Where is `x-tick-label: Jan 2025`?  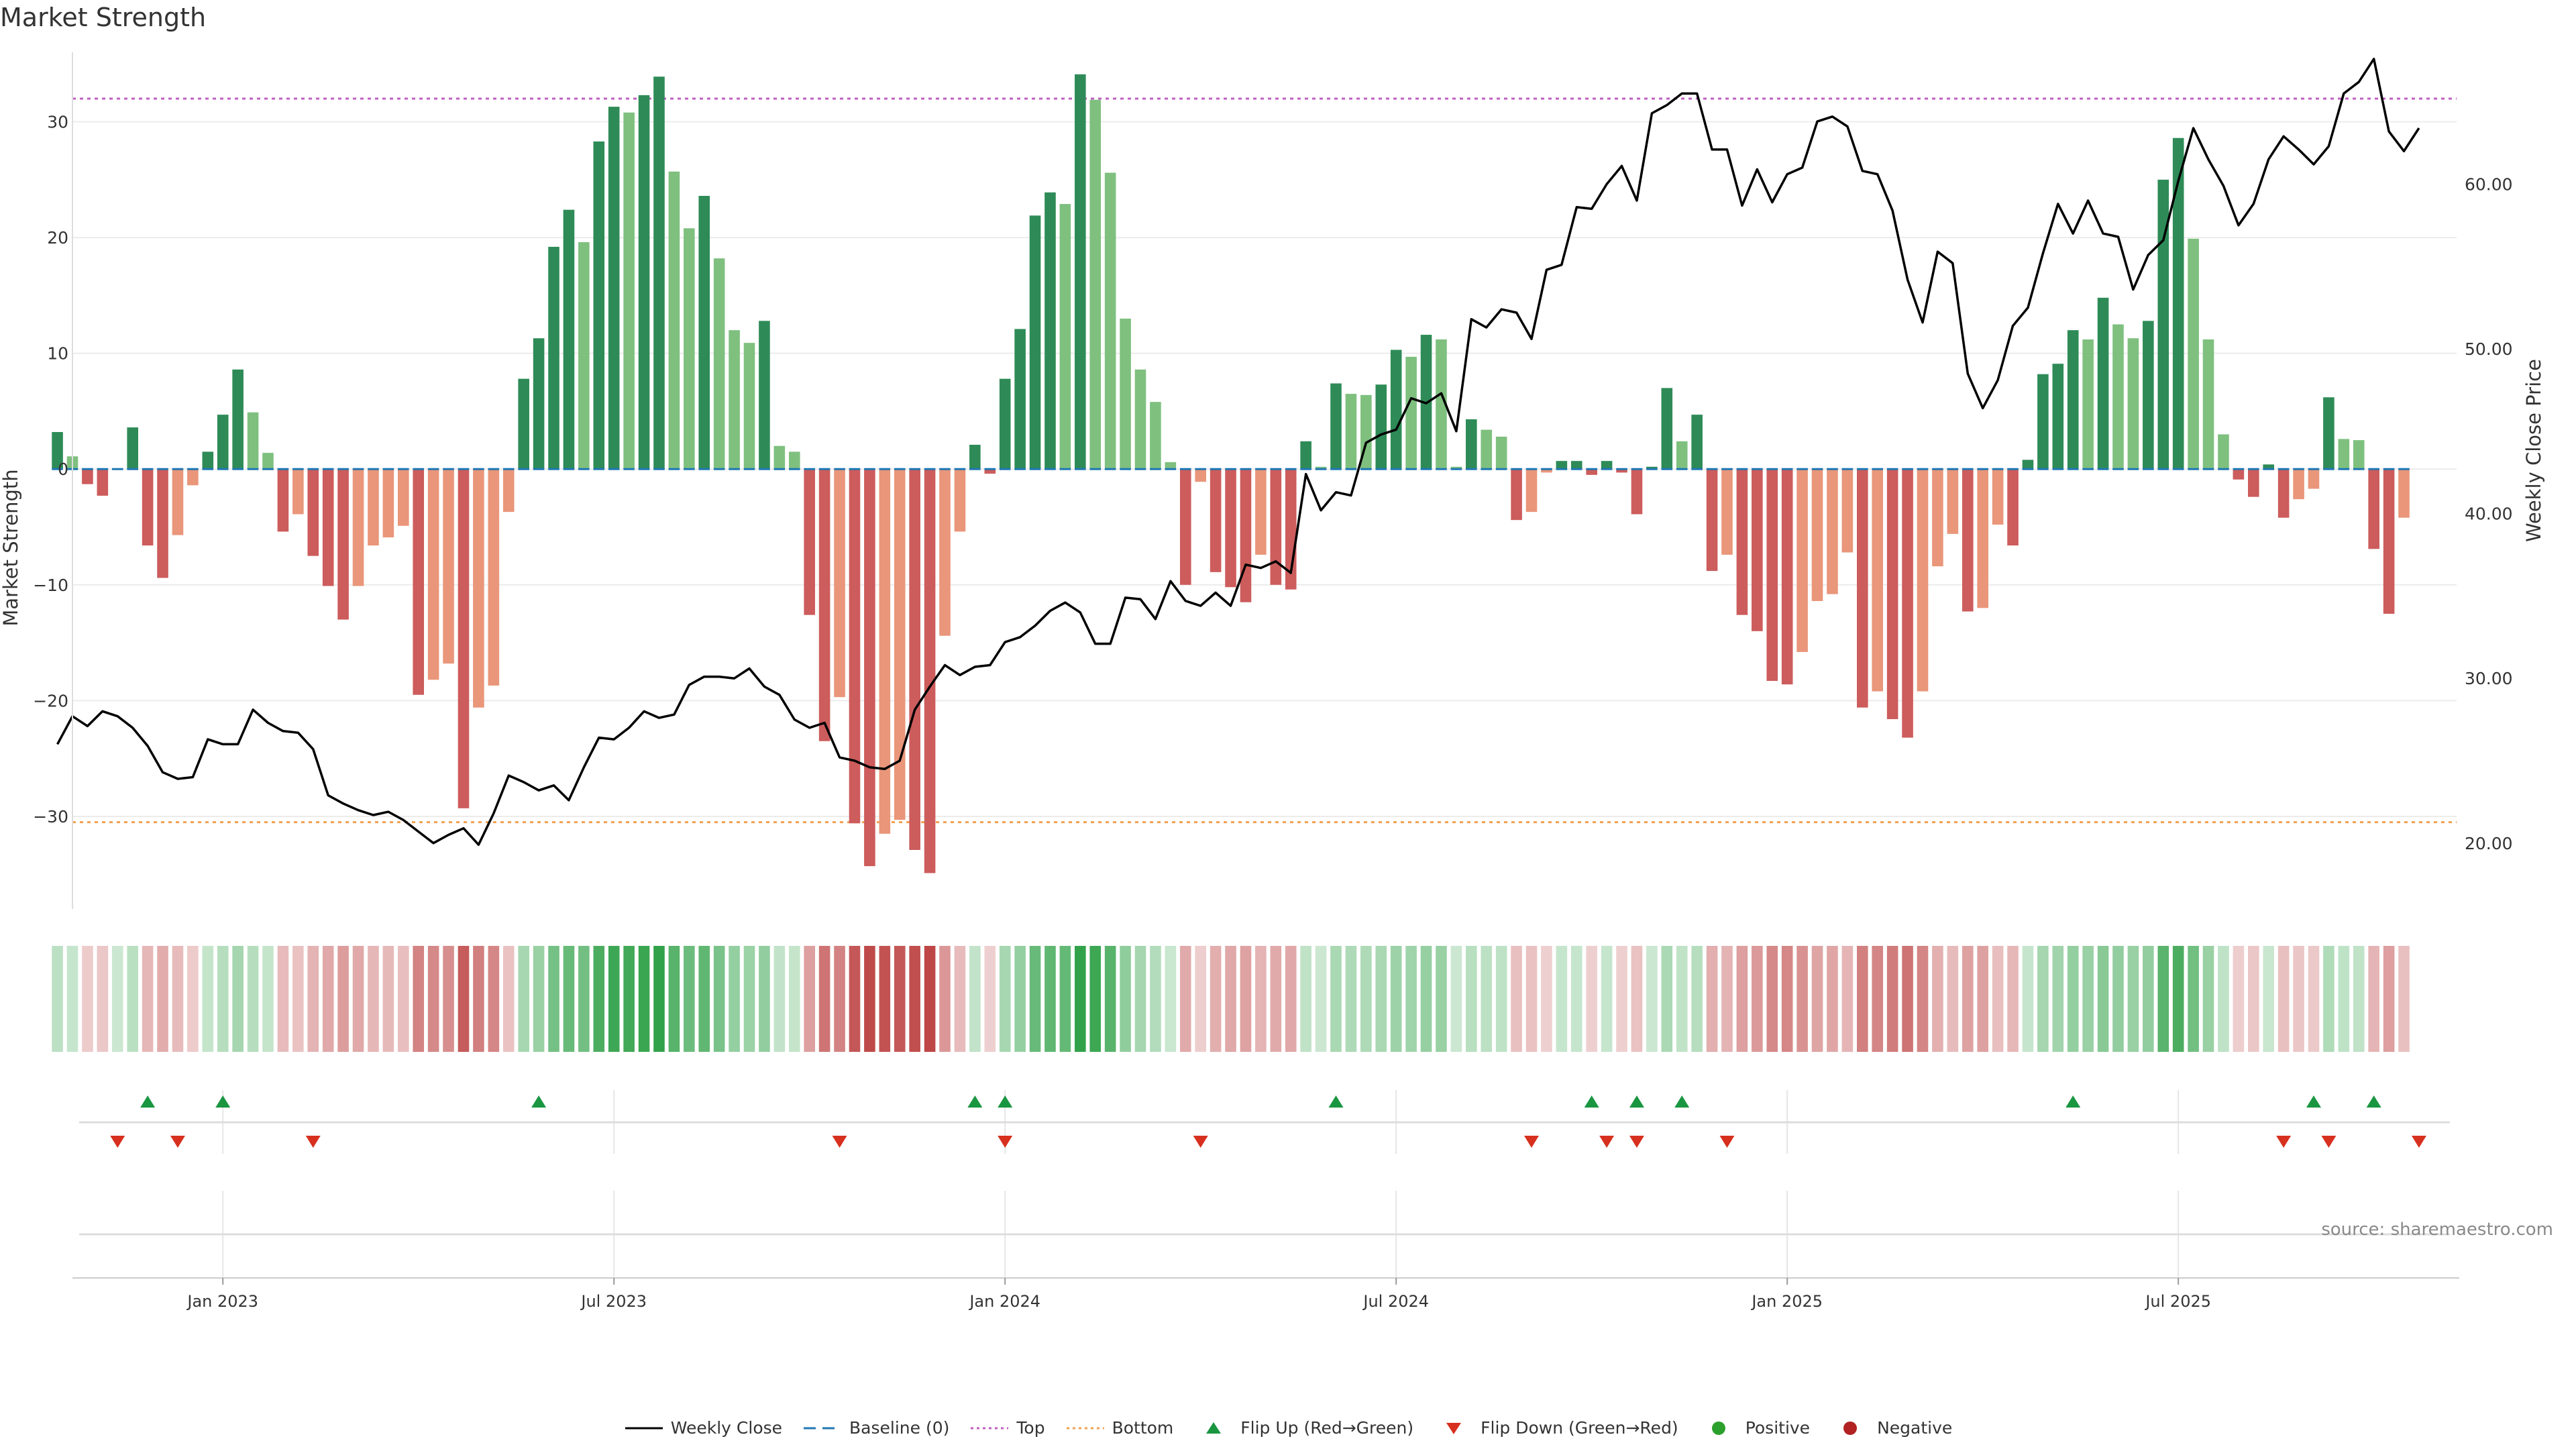
x-tick-label: Jan 2025 is located at coordinates (1786, 1301).